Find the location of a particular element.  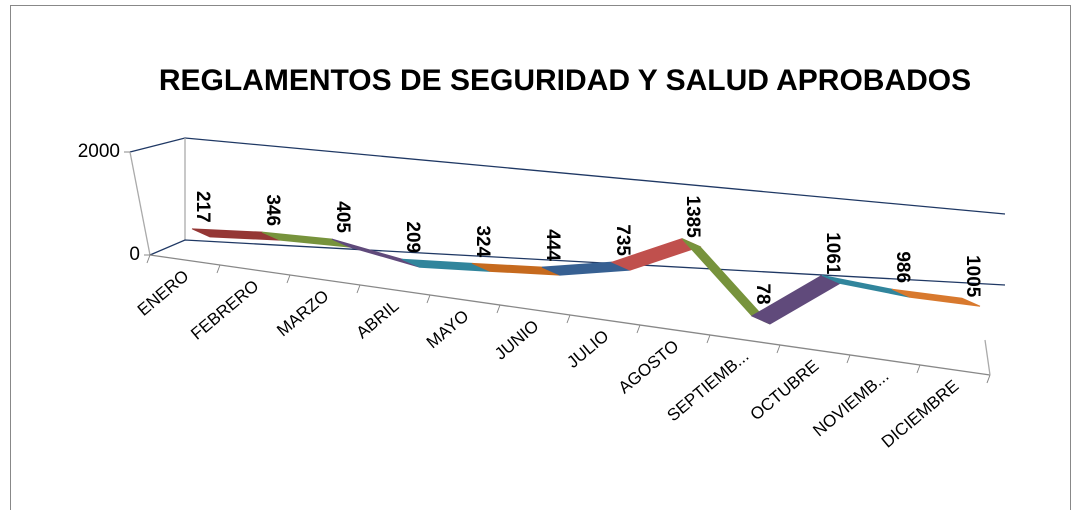

floor-back is located at coordinates (577, 262).